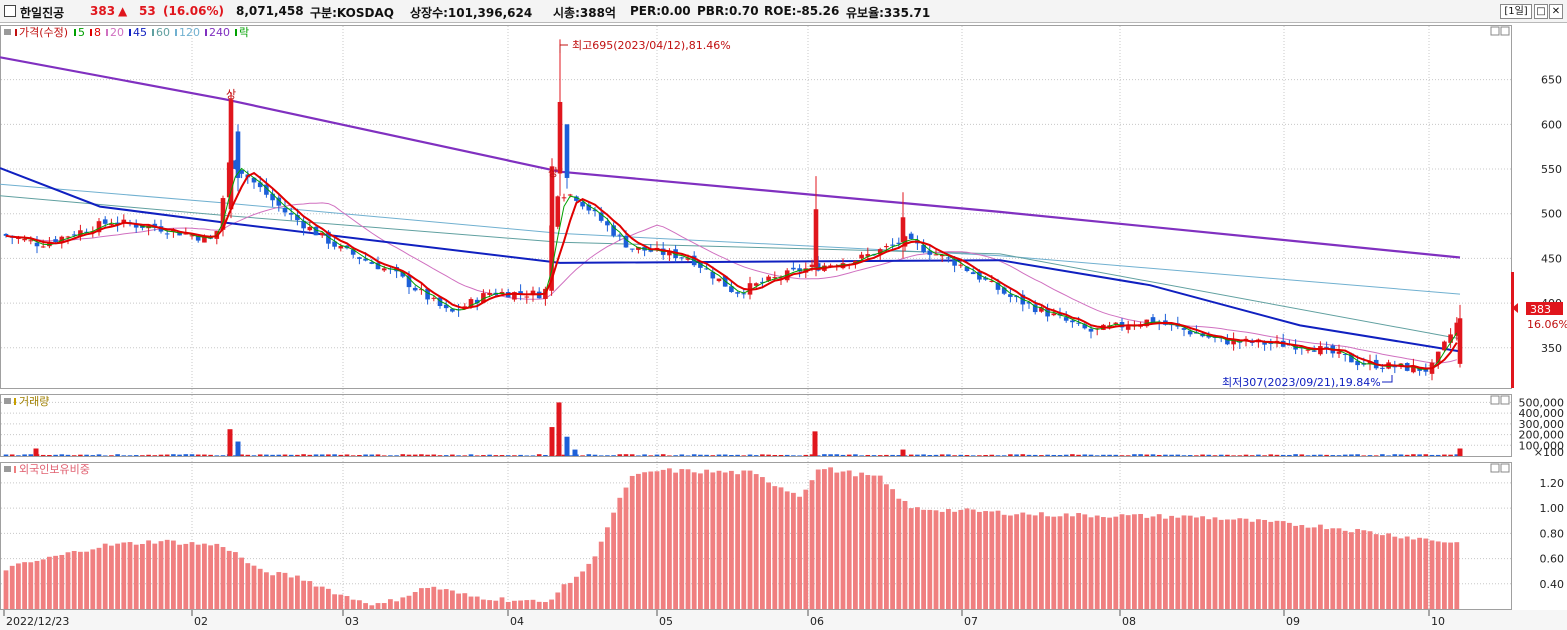 The image size is (1567, 630). What do you see at coordinates (1552, 534) in the screenshot?
I see `foreign-axis: 0.40 0.60 0.80 1.00 1.20` at bounding box center [1552, 534].